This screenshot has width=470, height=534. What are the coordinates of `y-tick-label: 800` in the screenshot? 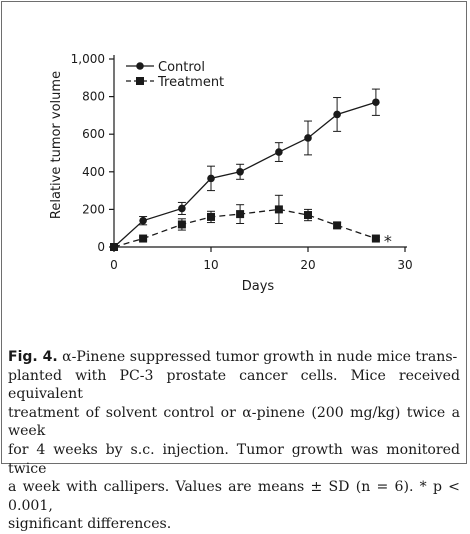 It's located at (93, 97).